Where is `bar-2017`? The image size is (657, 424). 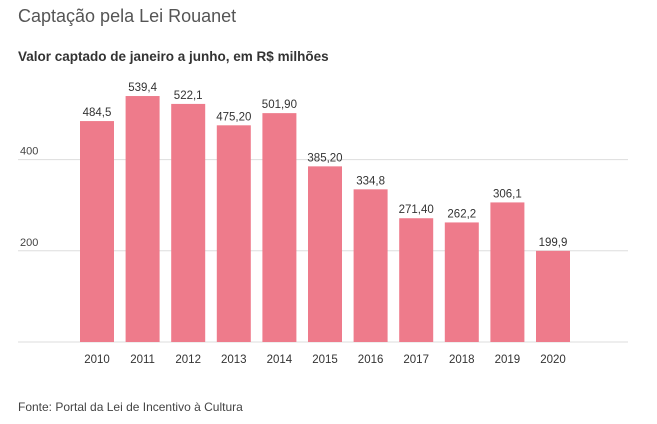 bar-2017 is located at coordinates (416, 280).